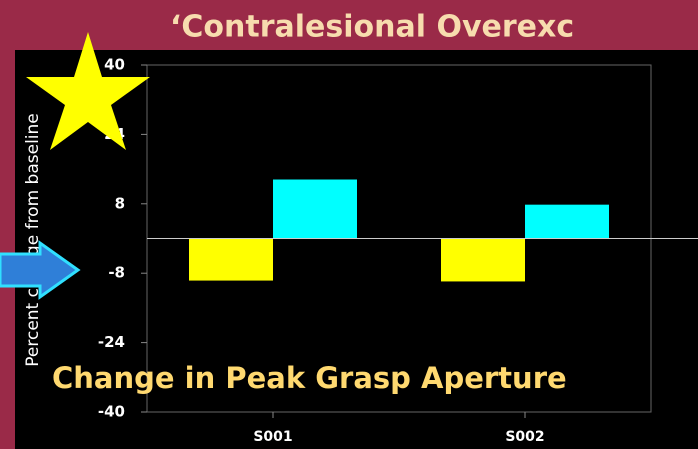 Image resolution: width=698 pixels, height=449 pixels. I want to click on x-tick-label: S002, so click(524, 437).